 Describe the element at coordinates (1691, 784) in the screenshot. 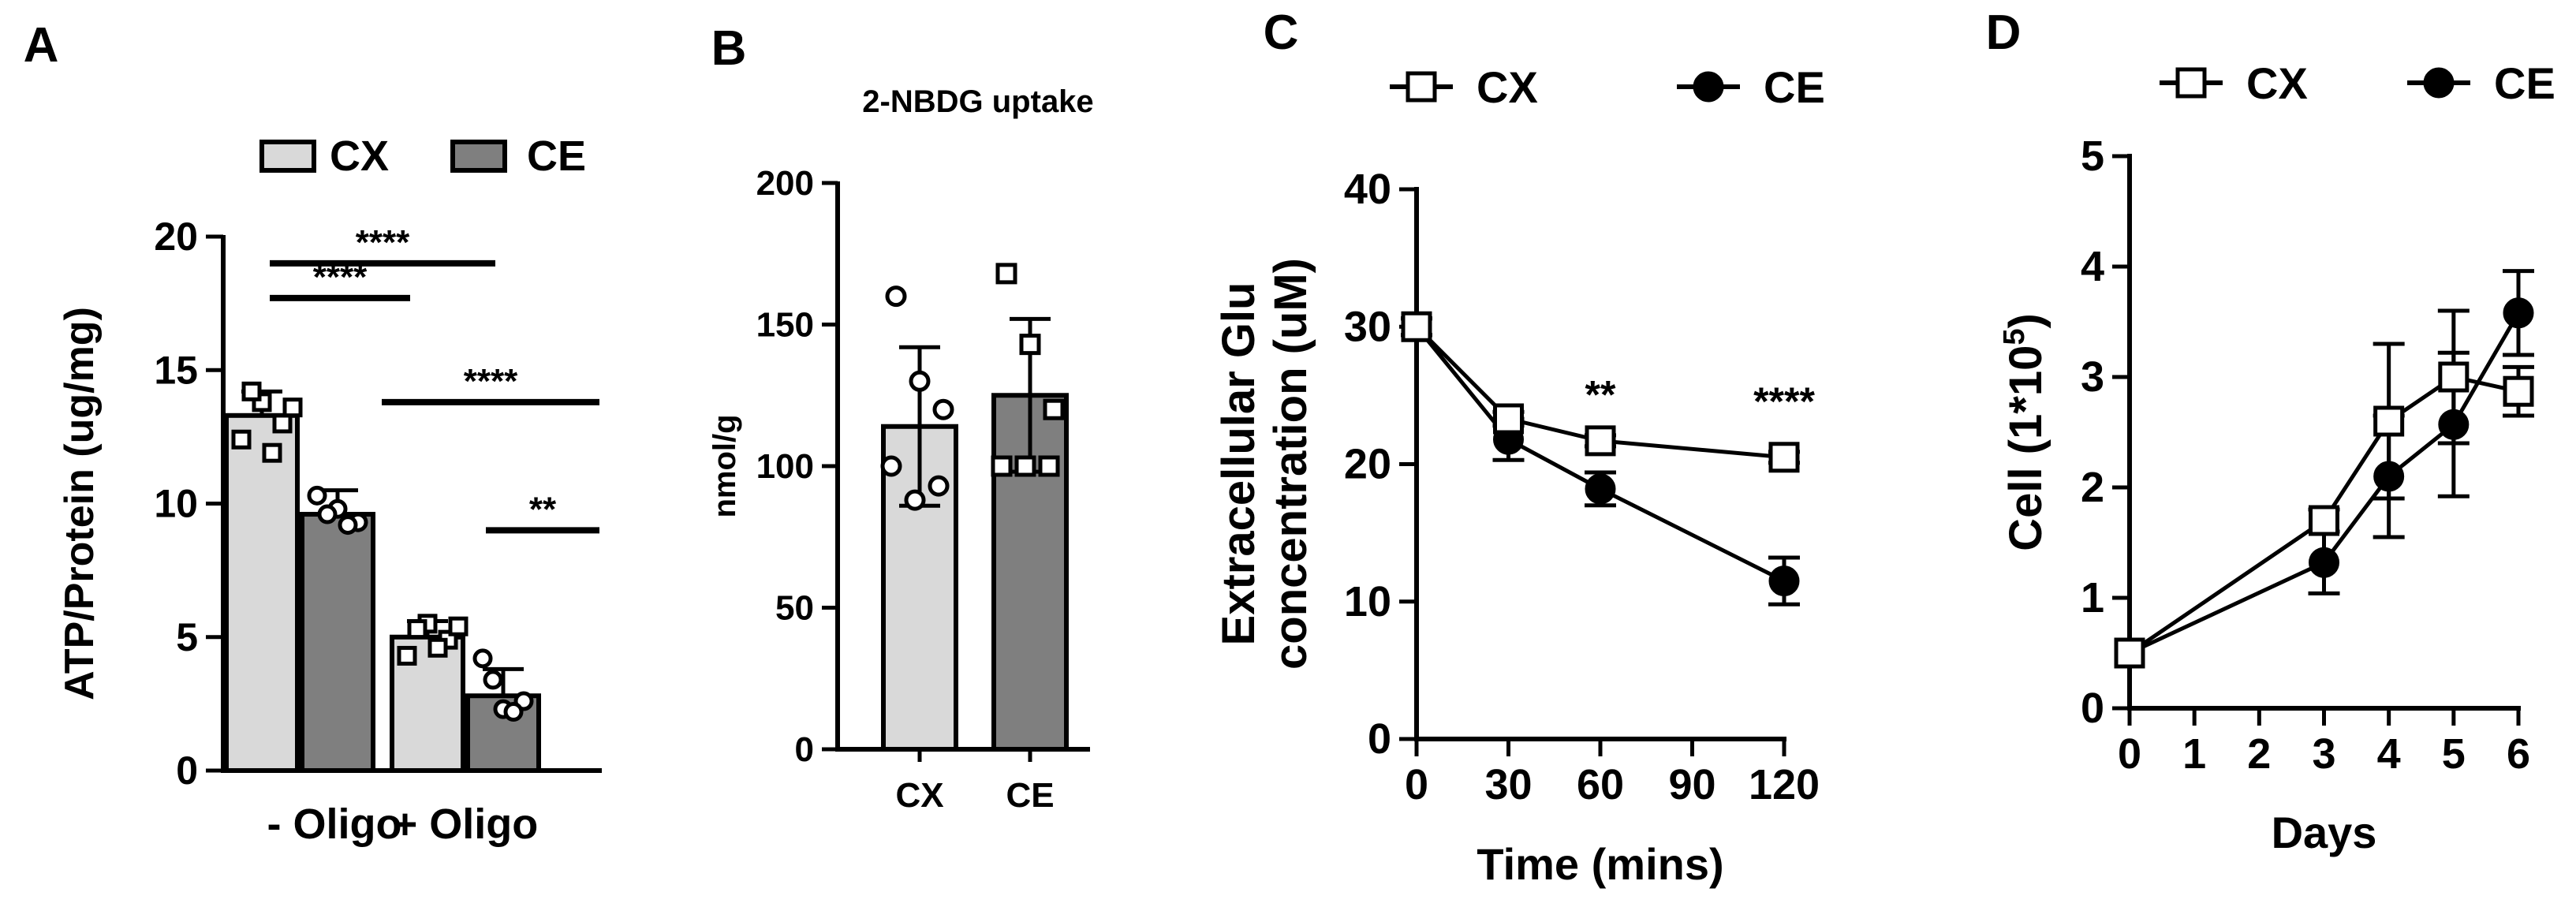

I see `x-tick-label: 90` at that location.